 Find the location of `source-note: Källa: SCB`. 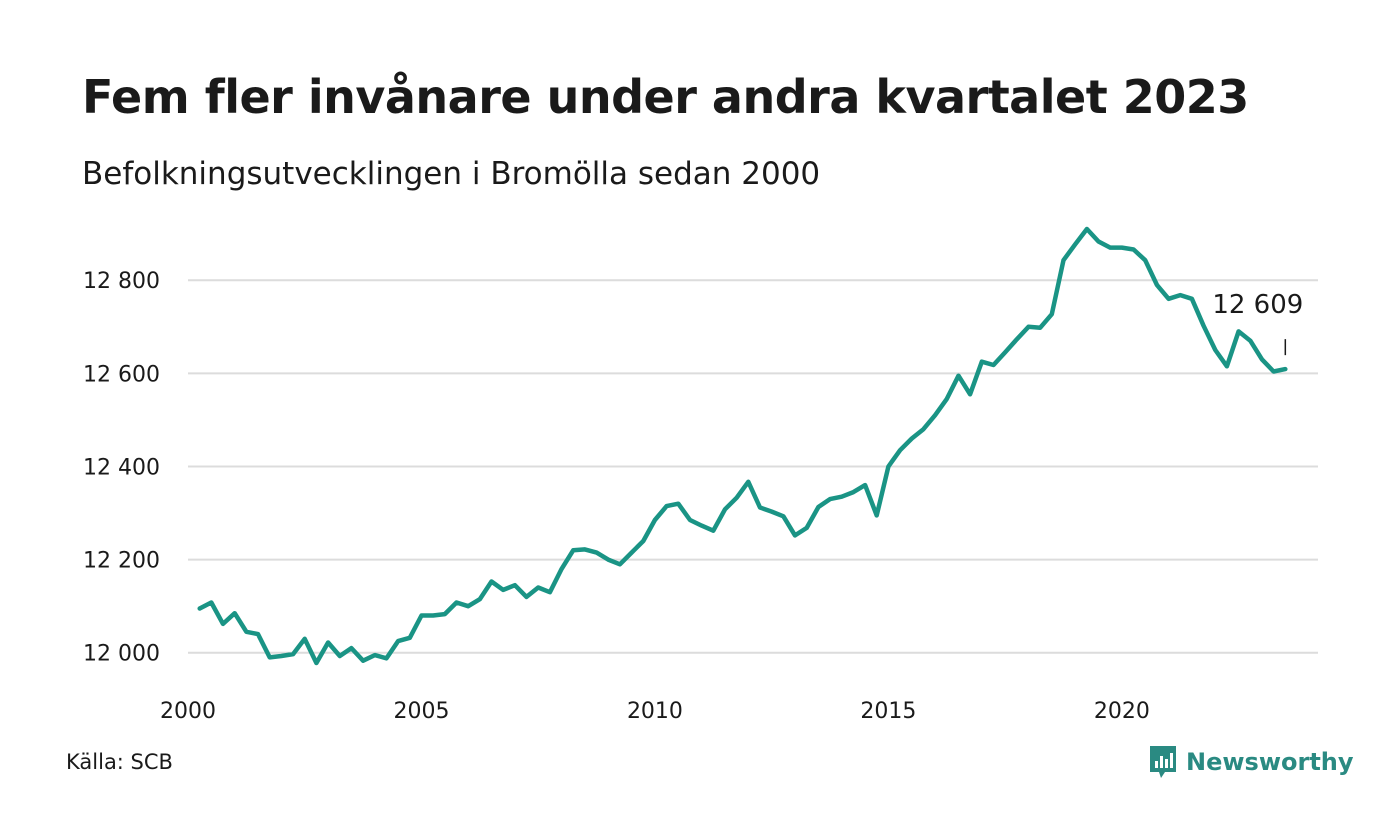

source-note: Källa: SCB is located at coordinates (119, 762).